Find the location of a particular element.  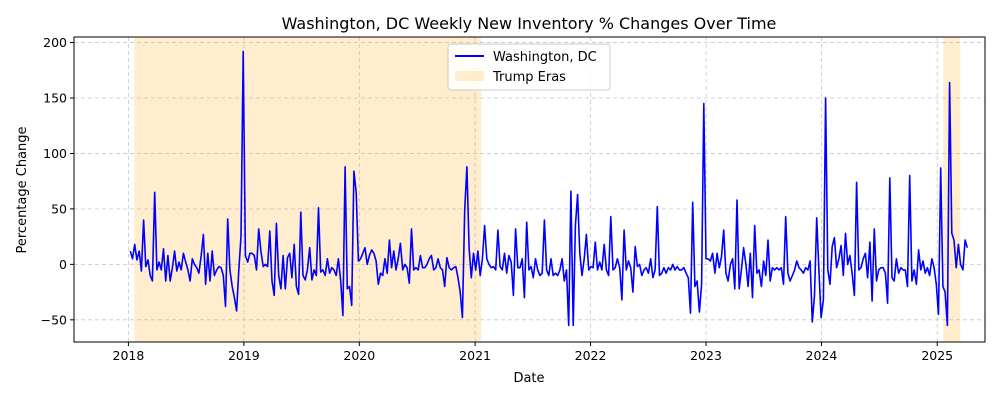

x-axis-label: Date is located at coordinates (528, 378).